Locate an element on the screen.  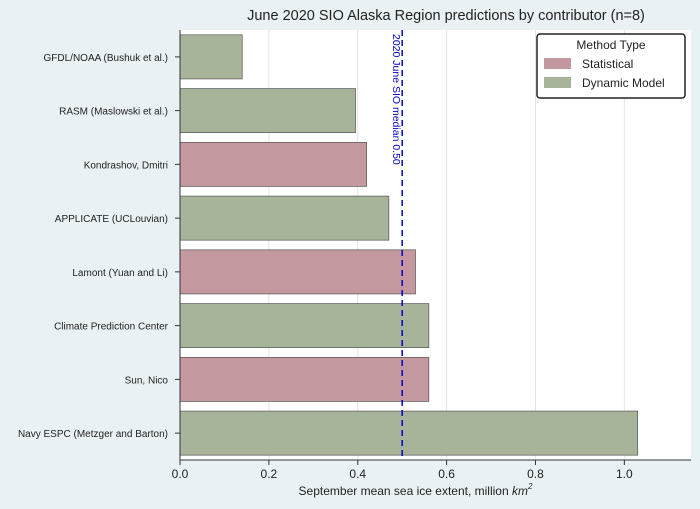
x-tick-label: 0.0 is located at coordinates (180, 474).